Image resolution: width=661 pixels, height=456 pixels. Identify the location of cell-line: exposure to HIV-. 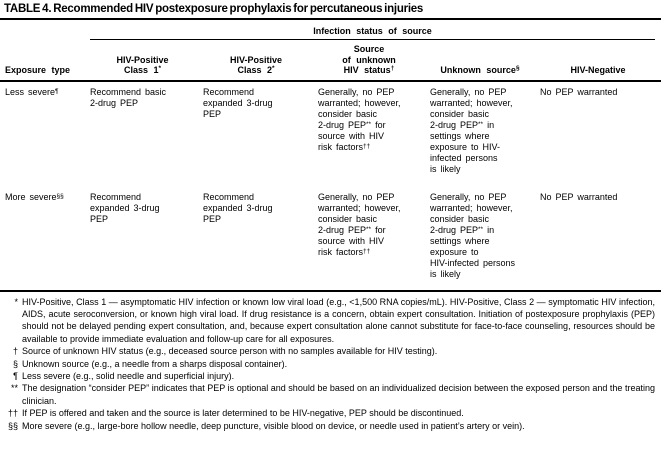
(482, 147).